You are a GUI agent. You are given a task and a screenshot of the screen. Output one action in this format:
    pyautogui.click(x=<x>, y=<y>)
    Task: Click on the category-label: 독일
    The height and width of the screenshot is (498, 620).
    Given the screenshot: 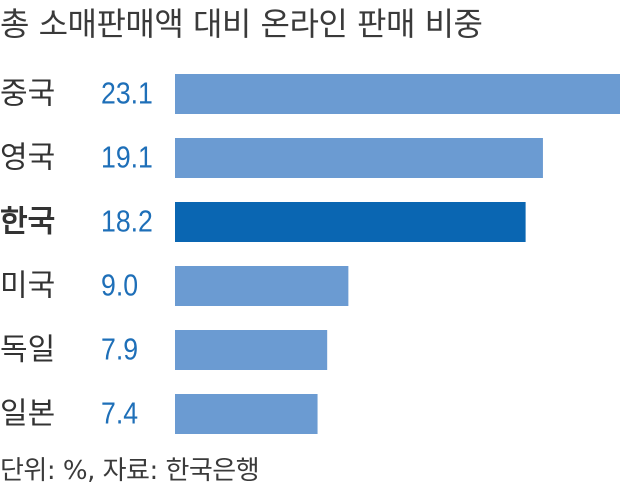 What is the action you would take?
    pyautogui.click(x=27, y=350)
    